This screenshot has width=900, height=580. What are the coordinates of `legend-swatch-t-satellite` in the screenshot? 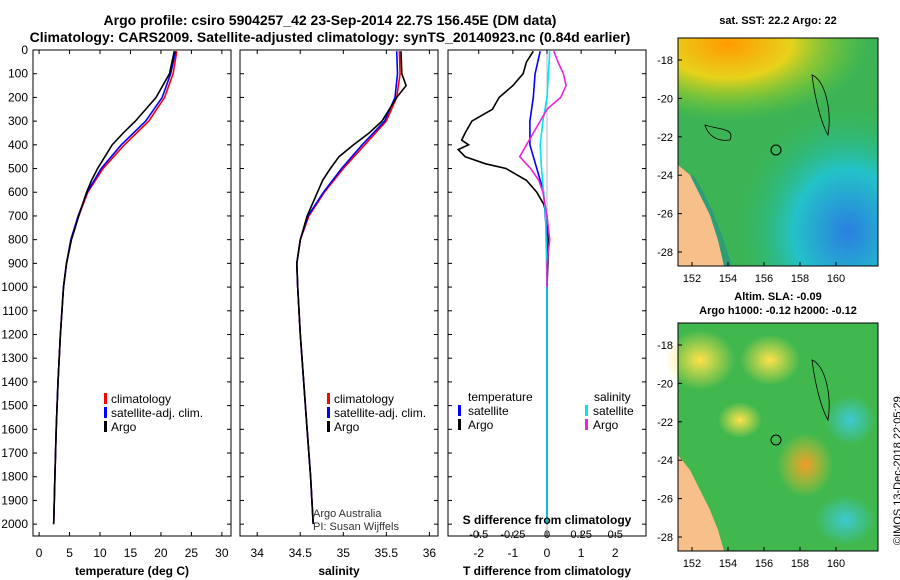 It's located at (459, 410).